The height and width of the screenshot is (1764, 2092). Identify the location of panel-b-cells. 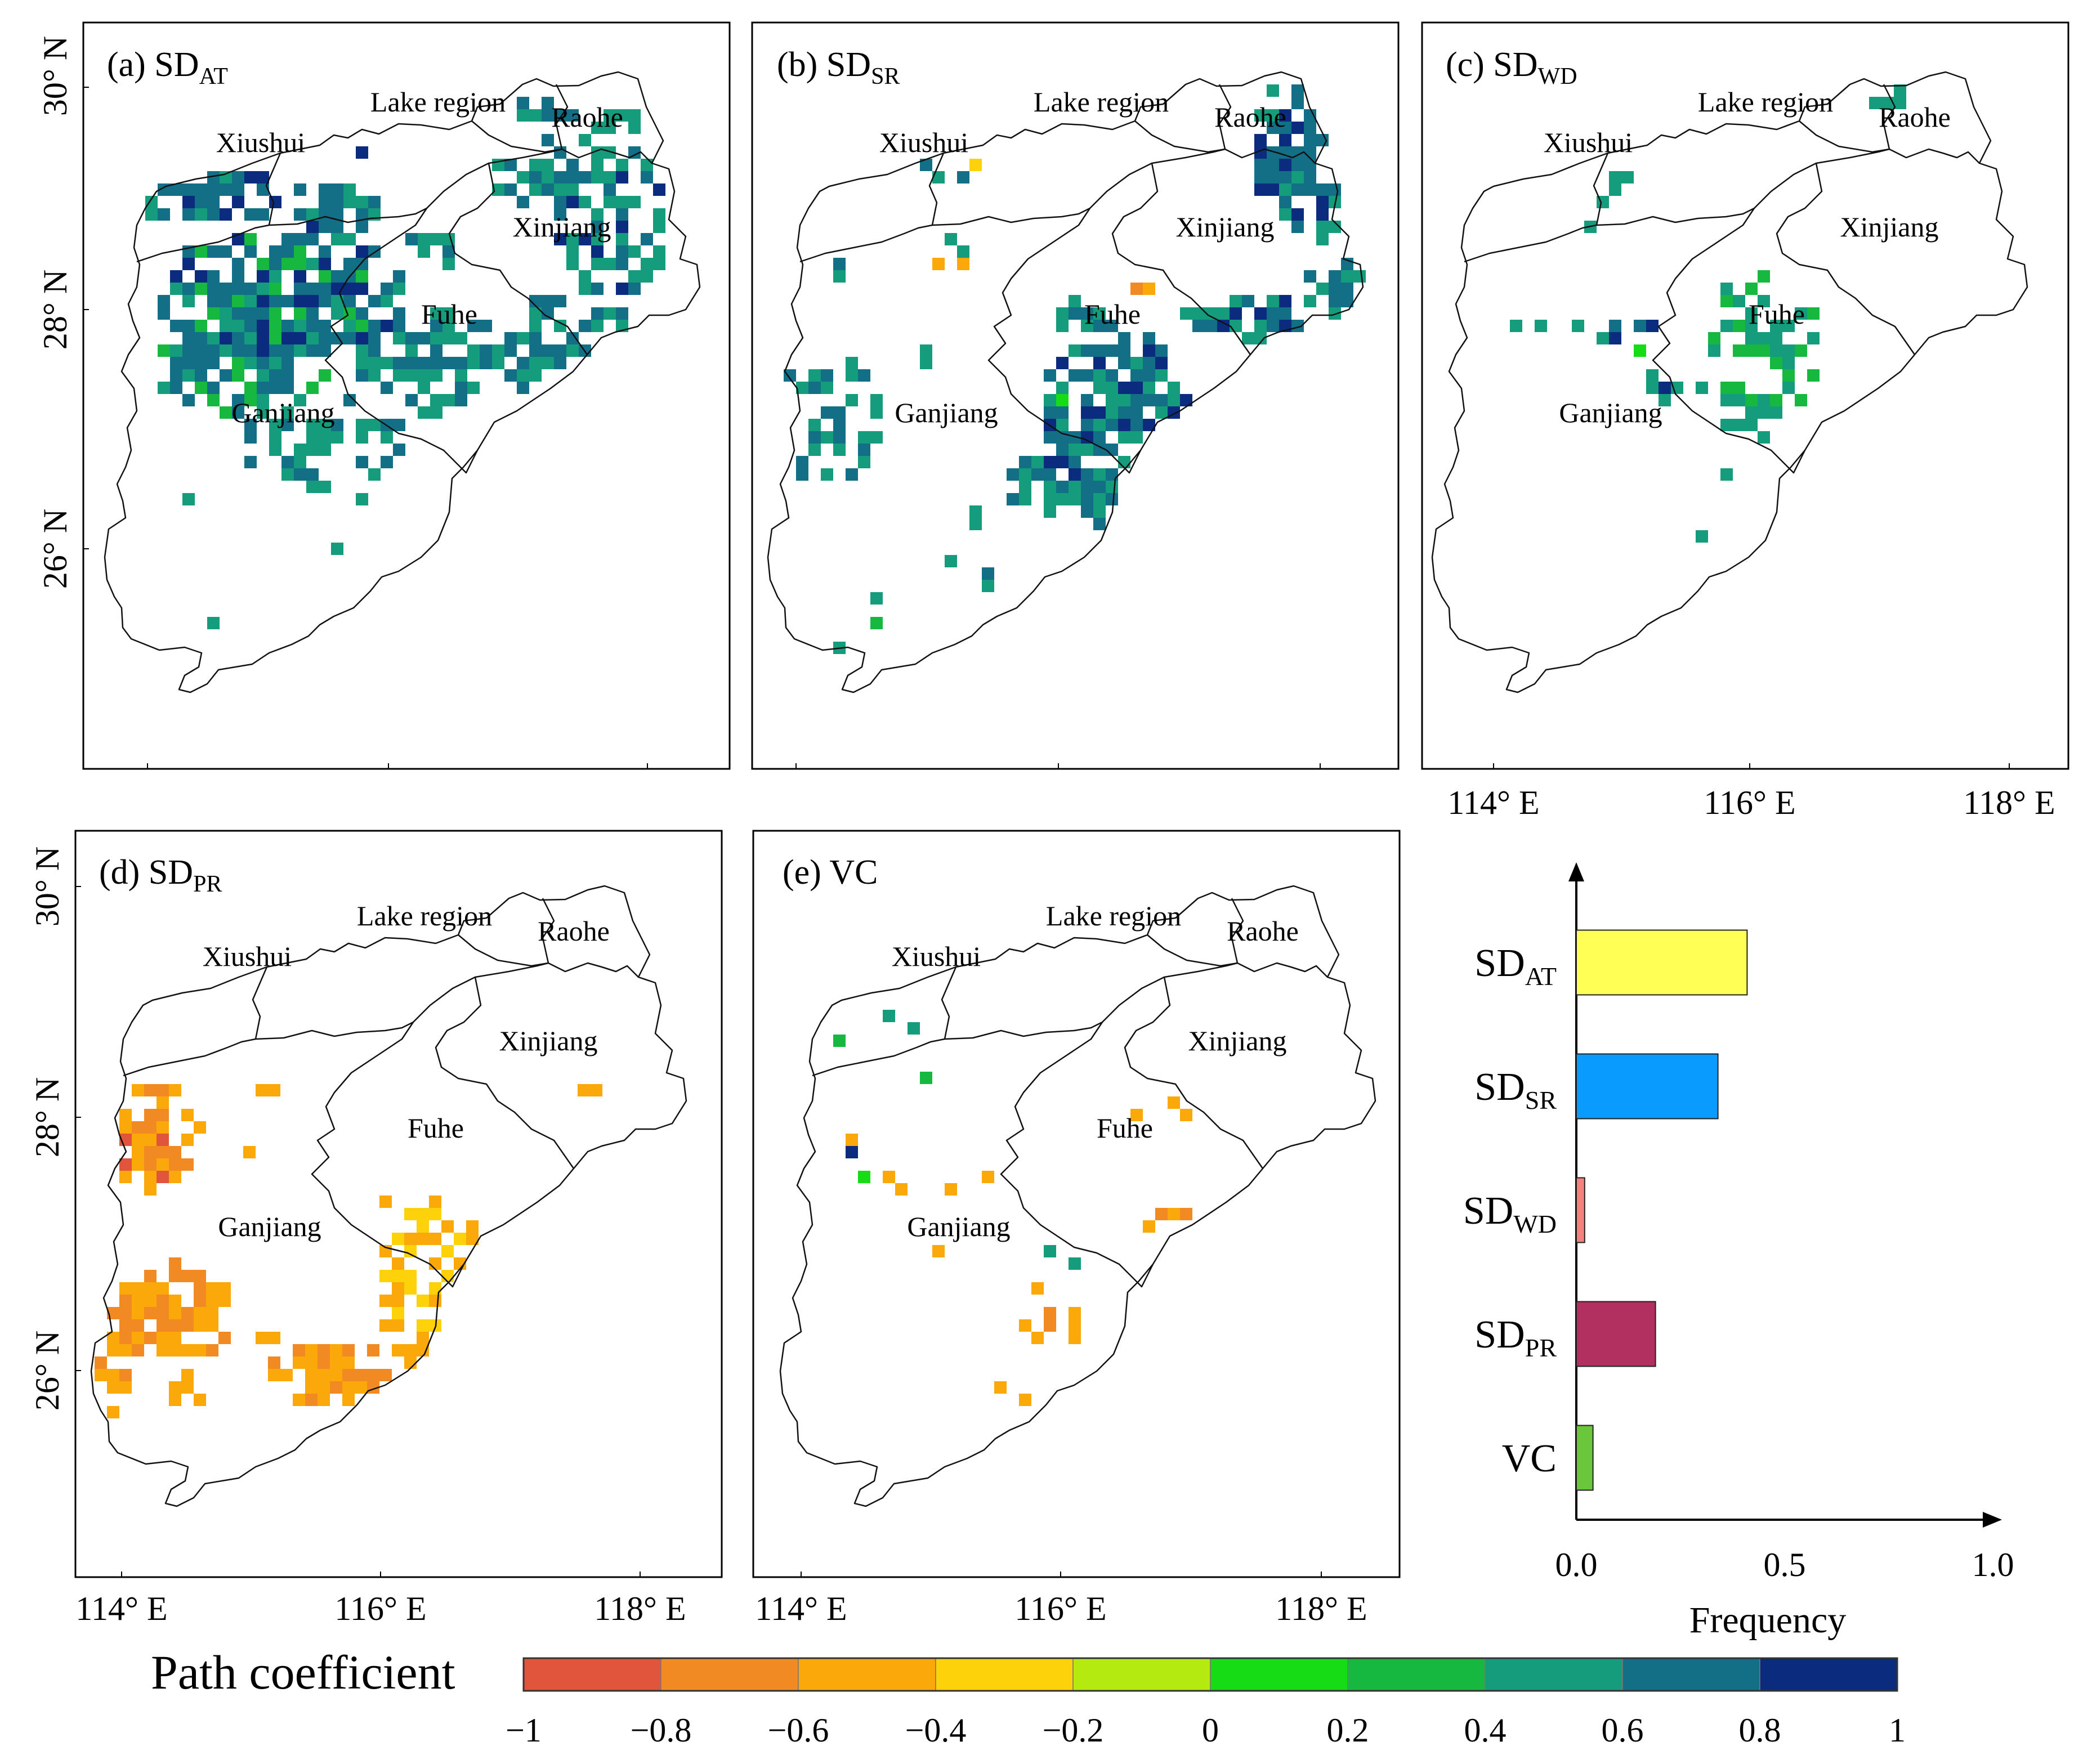
(1075, 369).